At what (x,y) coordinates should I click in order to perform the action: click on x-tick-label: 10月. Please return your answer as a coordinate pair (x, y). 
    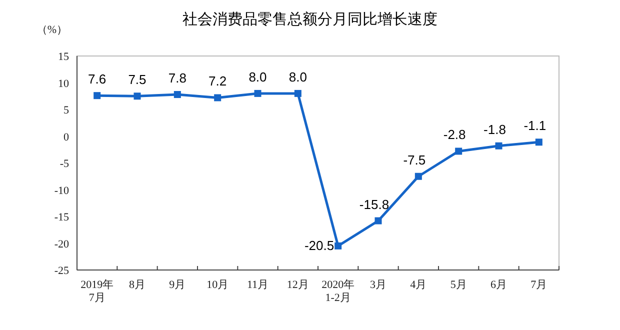
    Looking at the image, I should click on (217, 285).